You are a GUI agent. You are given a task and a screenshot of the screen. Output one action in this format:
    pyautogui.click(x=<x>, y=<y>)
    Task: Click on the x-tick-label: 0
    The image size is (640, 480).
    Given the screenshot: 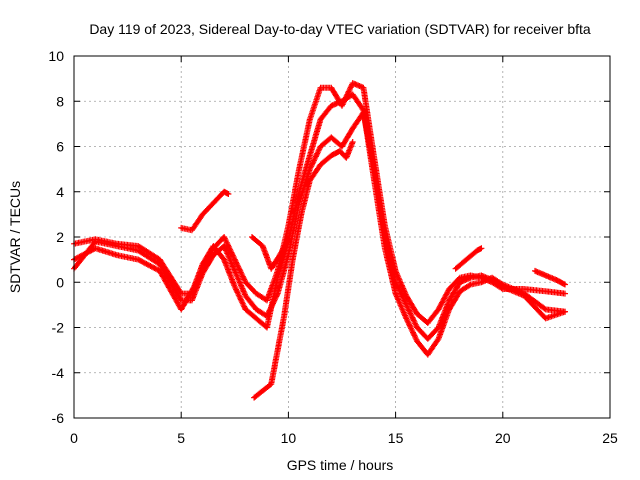 What is the action you would take?
    pyautogui.click(x=74, y=438)
    